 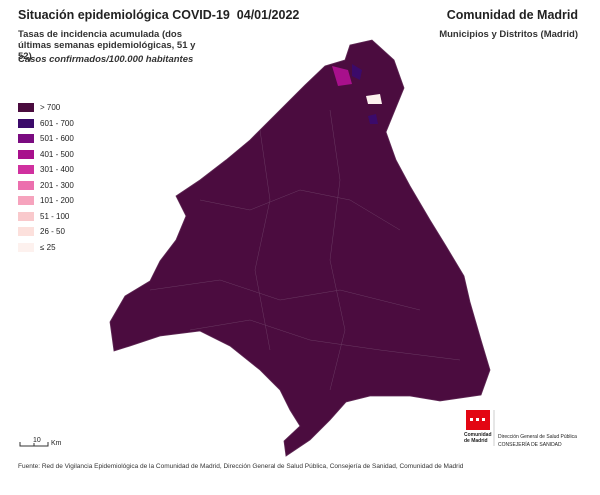 What do you see at coordinates (512, 15) in the screenshot?
I see `region: Comunidad de Madrid` at bounding box center [512, 15].